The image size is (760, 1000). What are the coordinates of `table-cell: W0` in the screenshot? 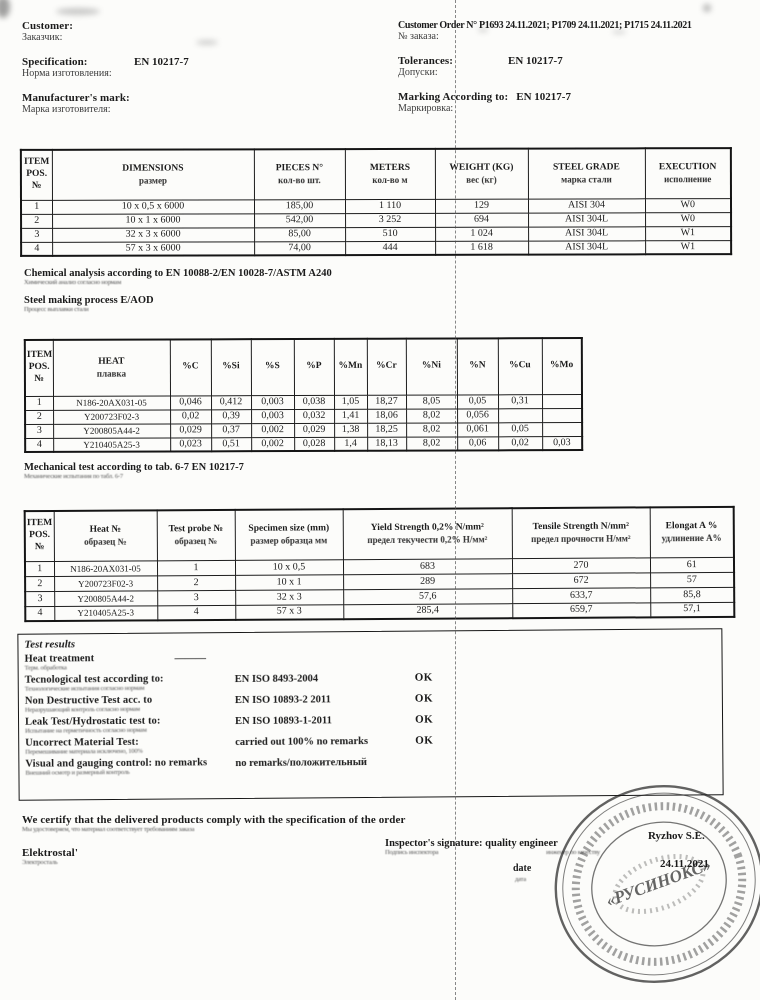 It's located at (688, 219).